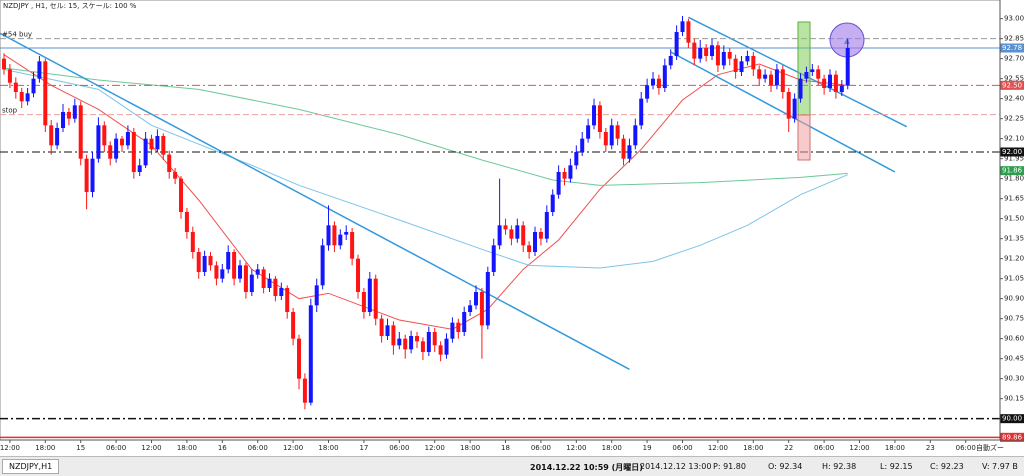 The height and width of the screenshot is (476, 1024). I want to click on y-tick-label: 90.90, so click(1014, 299).